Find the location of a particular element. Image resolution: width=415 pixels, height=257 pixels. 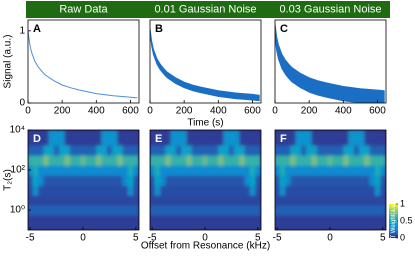

plot-area is located at coordinates (205, 180).